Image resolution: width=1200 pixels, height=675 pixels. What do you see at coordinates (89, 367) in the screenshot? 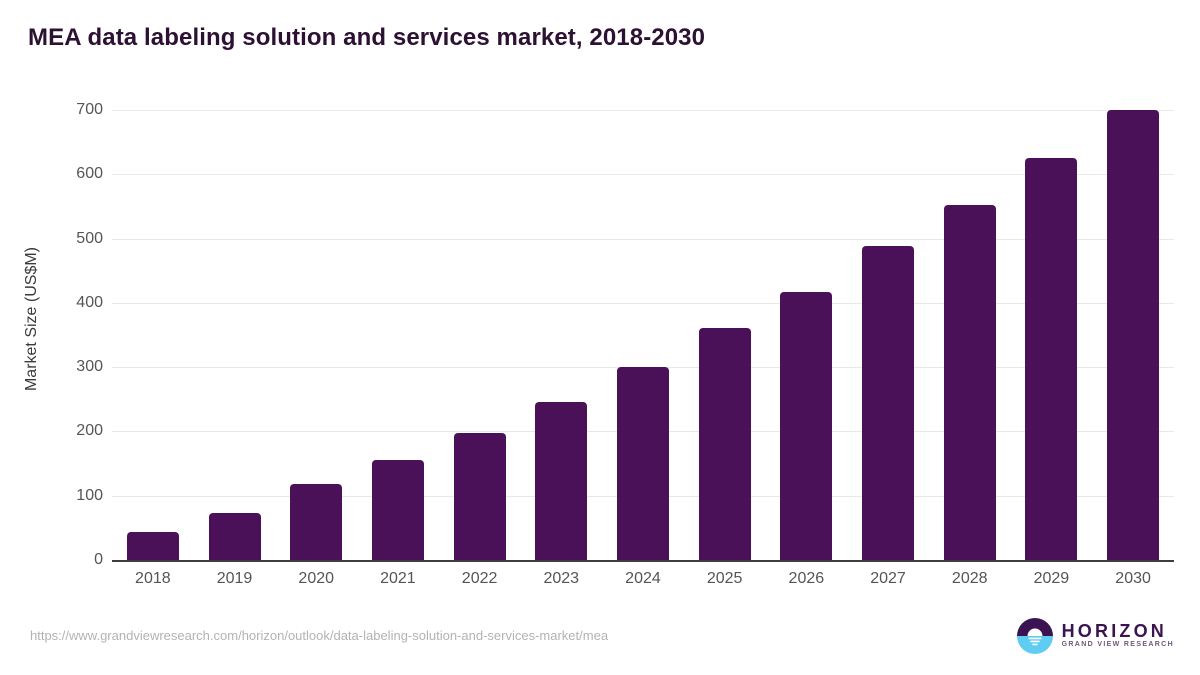
I see `y-tick-label: 300` at bounding box center [89, 367].